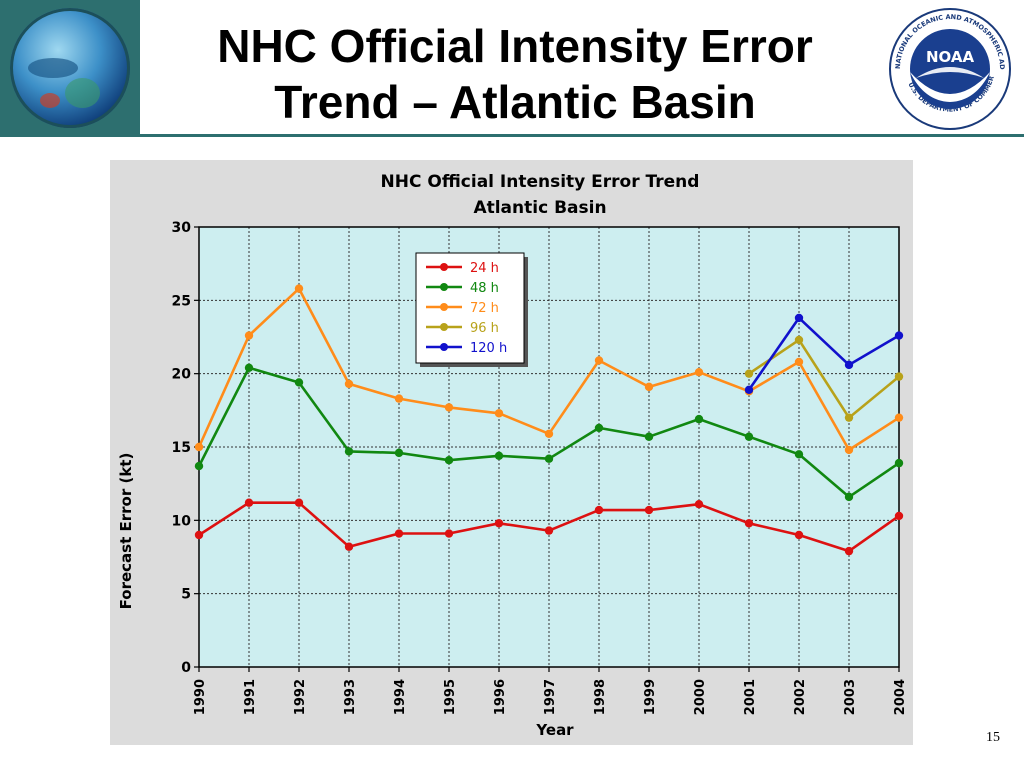 This screenshot has width=1024, height=768. Describe the element at coordinates (484, 288) in the screenshot. I see `legend-label-48-h: 48 h` at that location.